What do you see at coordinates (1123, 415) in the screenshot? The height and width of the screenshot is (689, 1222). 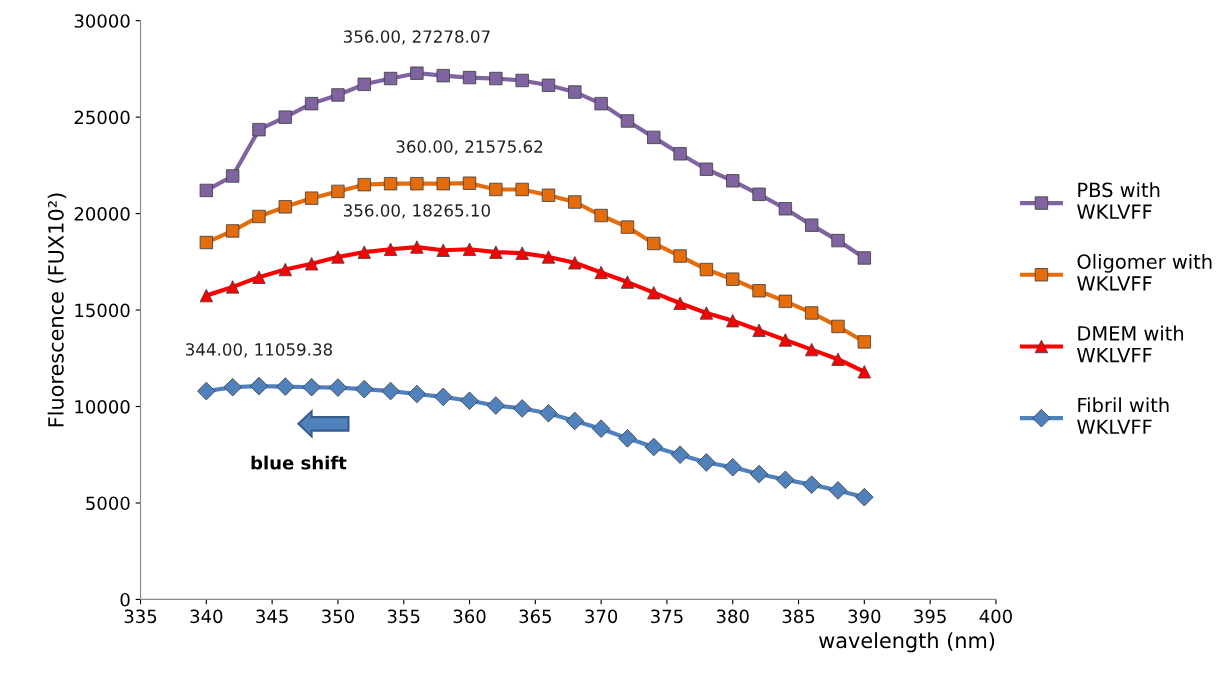 I see `legend-label: Fibril with WKLVFF` at bounding box center [1123, 415].